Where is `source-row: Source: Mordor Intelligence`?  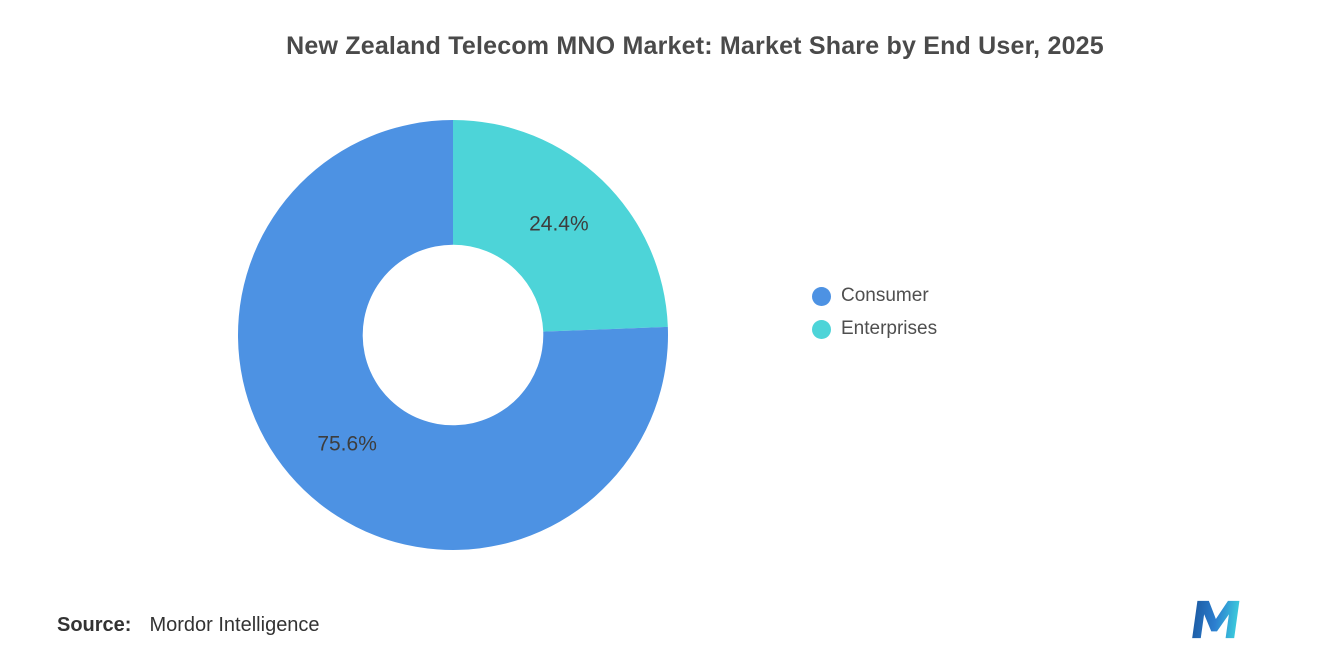 source-row: Source: Mordor Intelligence is located at coordinates (188, 625).